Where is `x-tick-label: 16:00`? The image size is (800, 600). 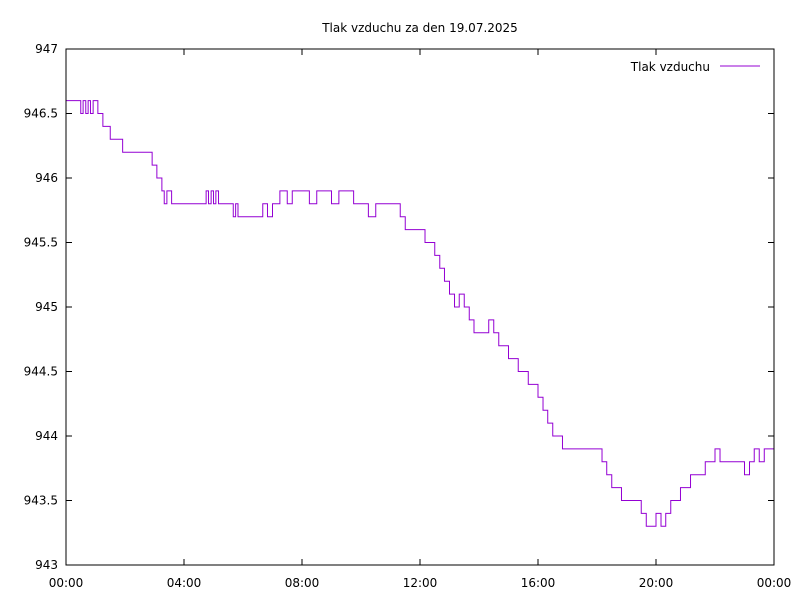 x-tick-label: 16:00 is located at coordinates (538, 583).